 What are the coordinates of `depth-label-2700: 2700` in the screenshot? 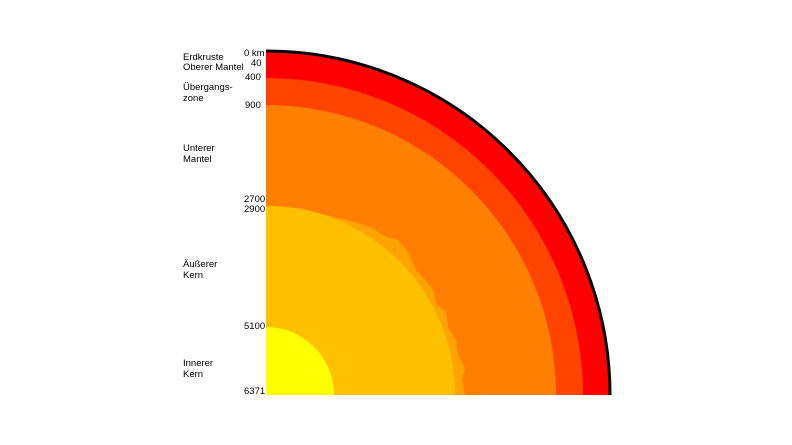 It's located at (255, 199).